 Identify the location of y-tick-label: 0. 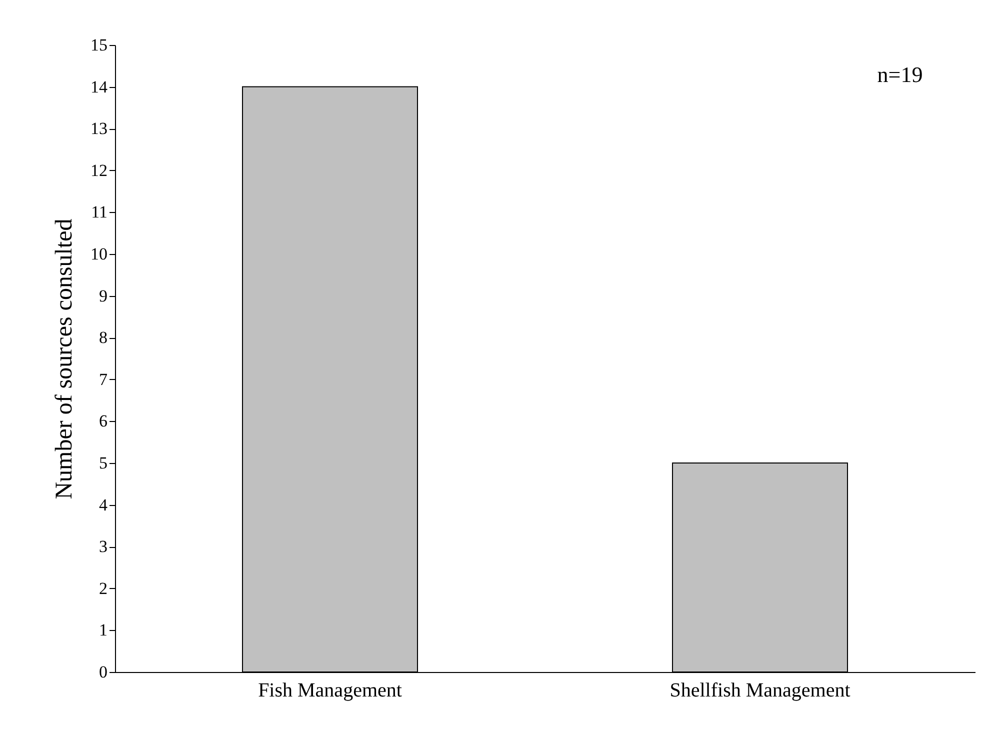
(103, 672).